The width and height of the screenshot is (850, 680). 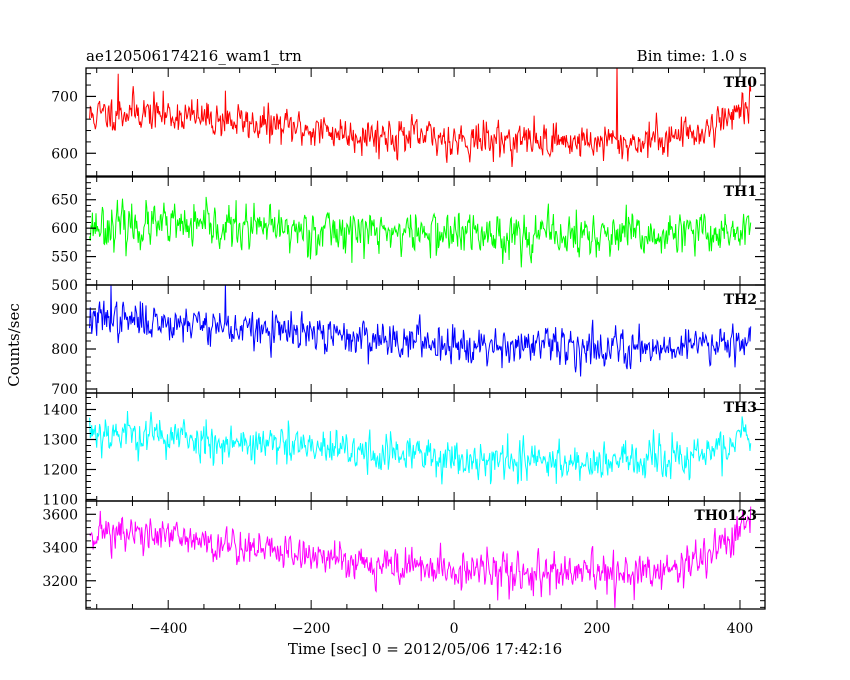 What do you see at coordinates (60, 501) in the screenshot?
I see `y-tick-label: 1100` at bounding box center [60, 501].